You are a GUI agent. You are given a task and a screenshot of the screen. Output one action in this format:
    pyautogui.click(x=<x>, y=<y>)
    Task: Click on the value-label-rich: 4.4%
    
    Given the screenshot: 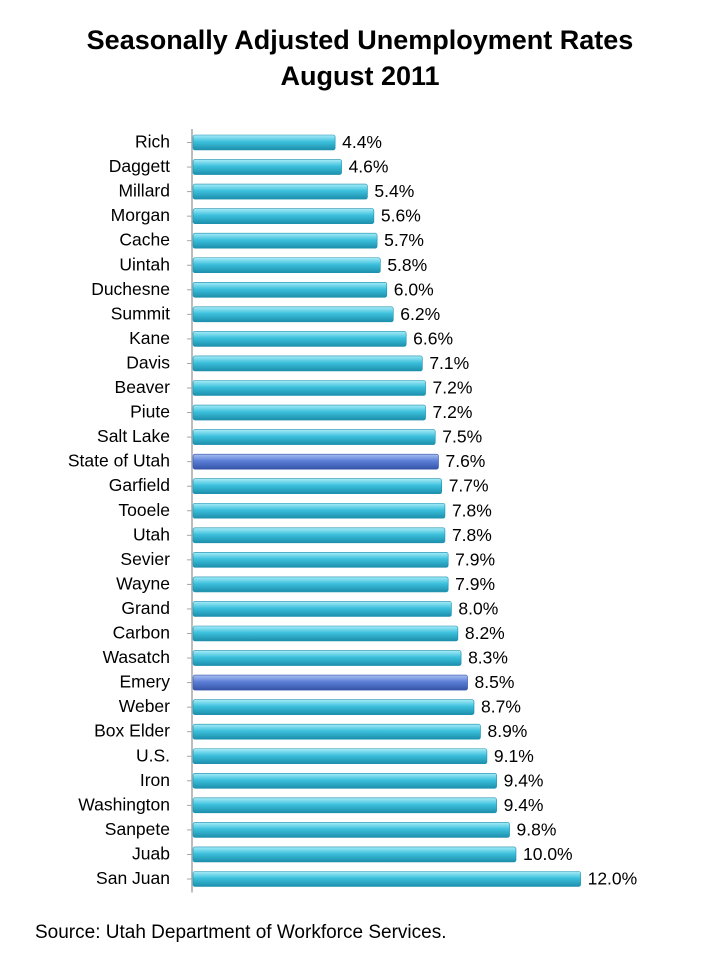 What is the action you would take?
    pyautogui.click(x=362, y=142)
    